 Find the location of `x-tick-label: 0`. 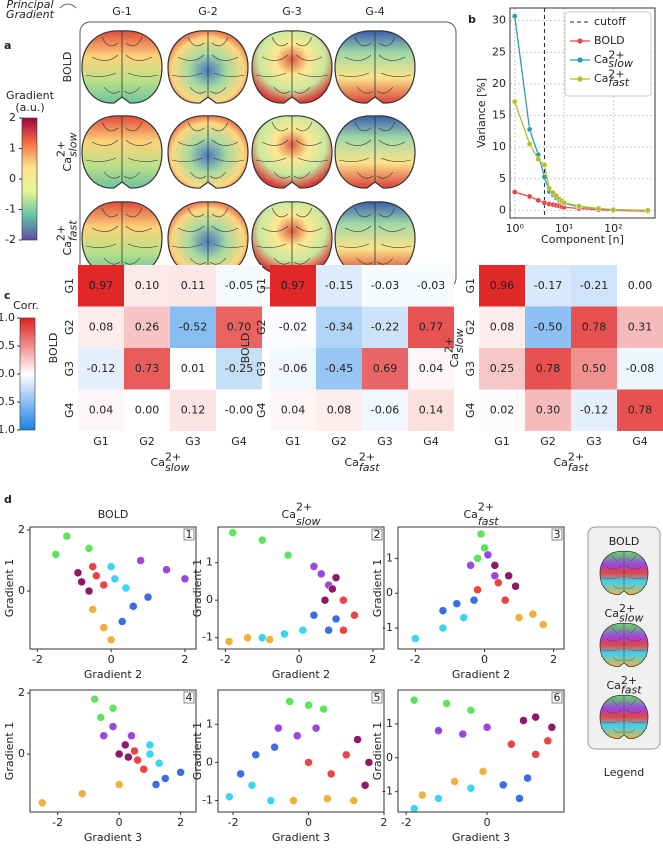

x-tick-label: 0 is located at coordinates (308, 822).